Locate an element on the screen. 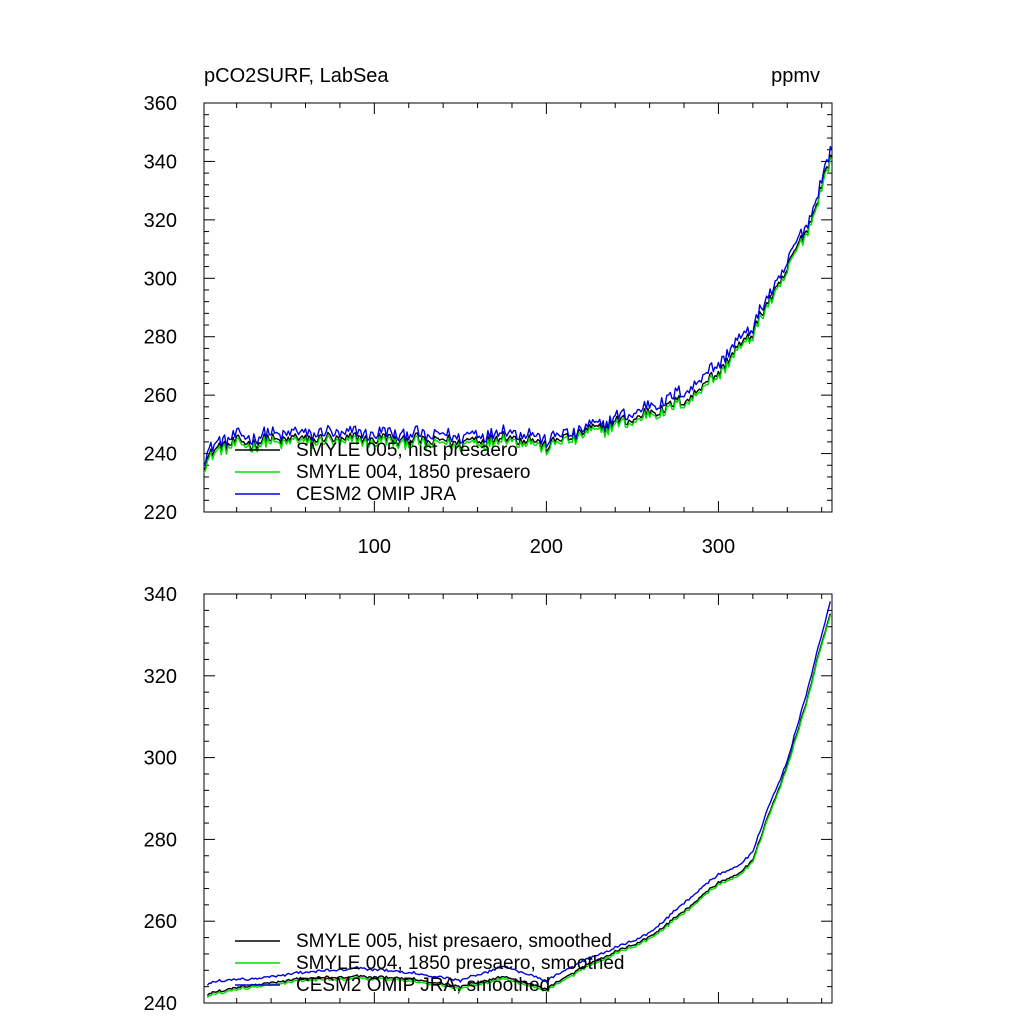 This screenshot has width=1024, height=1024. x-tick-label: 200 is located at coordinates (546, 547).